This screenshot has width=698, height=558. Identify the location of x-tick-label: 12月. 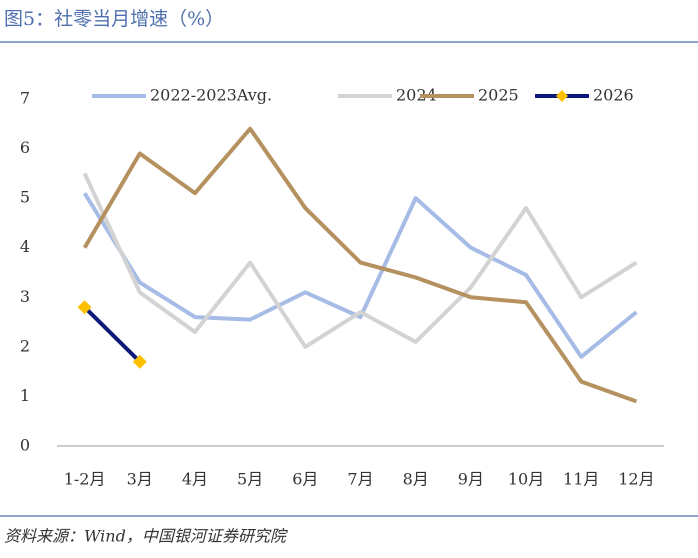
(636, 479).